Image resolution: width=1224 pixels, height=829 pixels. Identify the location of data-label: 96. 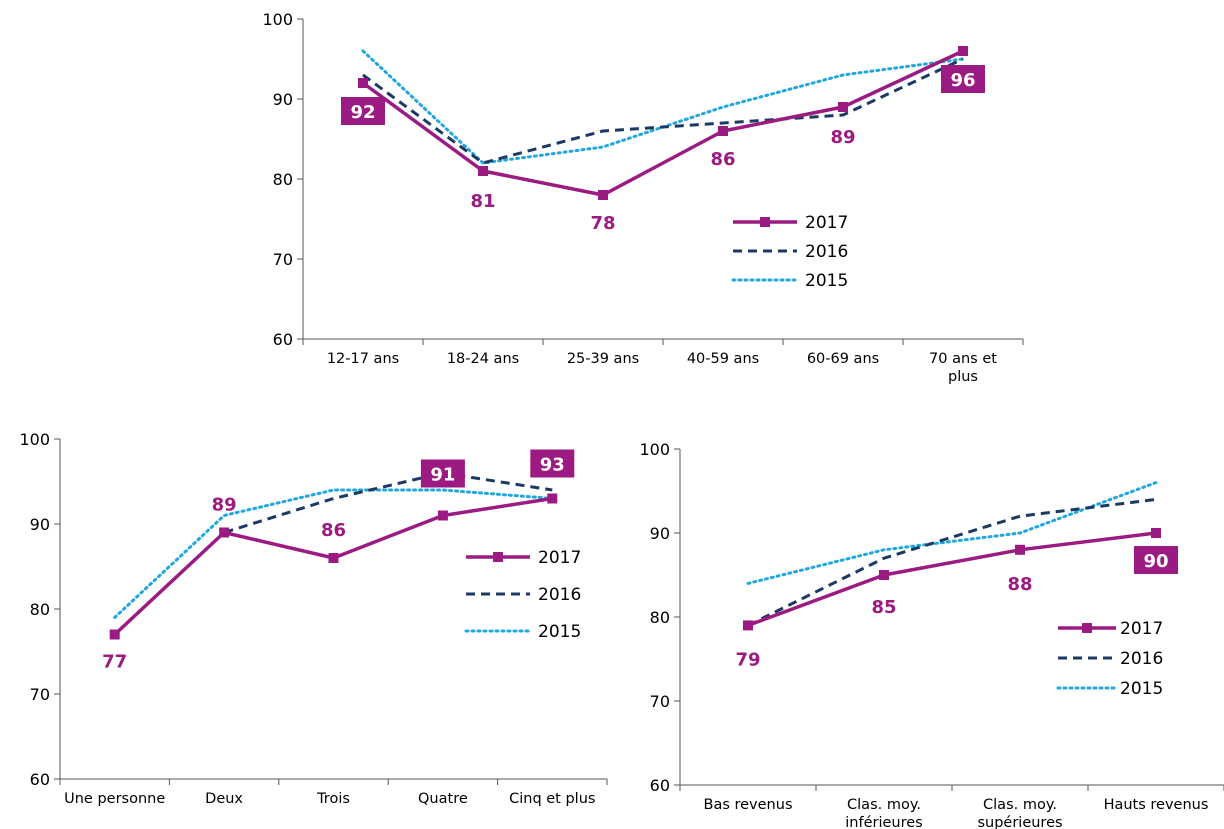
(962, 80).